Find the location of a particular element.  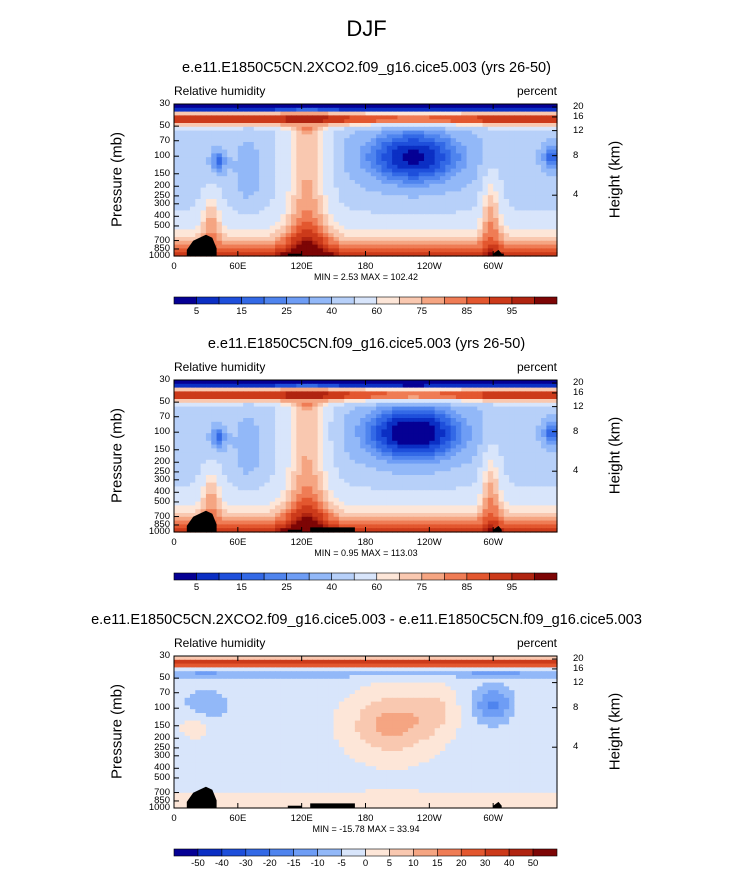

colorbar-swatch is located at coordinates (478, 300).